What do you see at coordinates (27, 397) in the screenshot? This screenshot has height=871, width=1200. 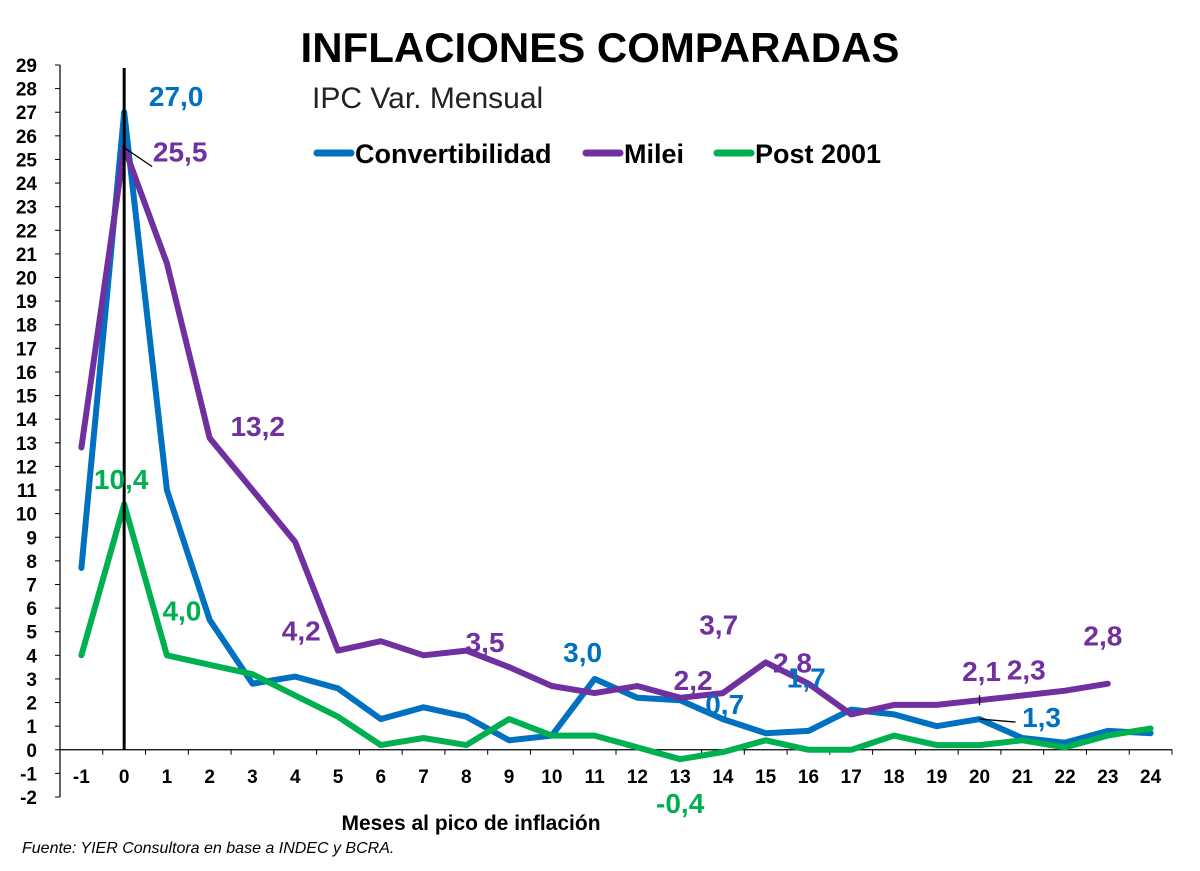 I see `y-tick-label: 15` at bounding box center [27, 397].